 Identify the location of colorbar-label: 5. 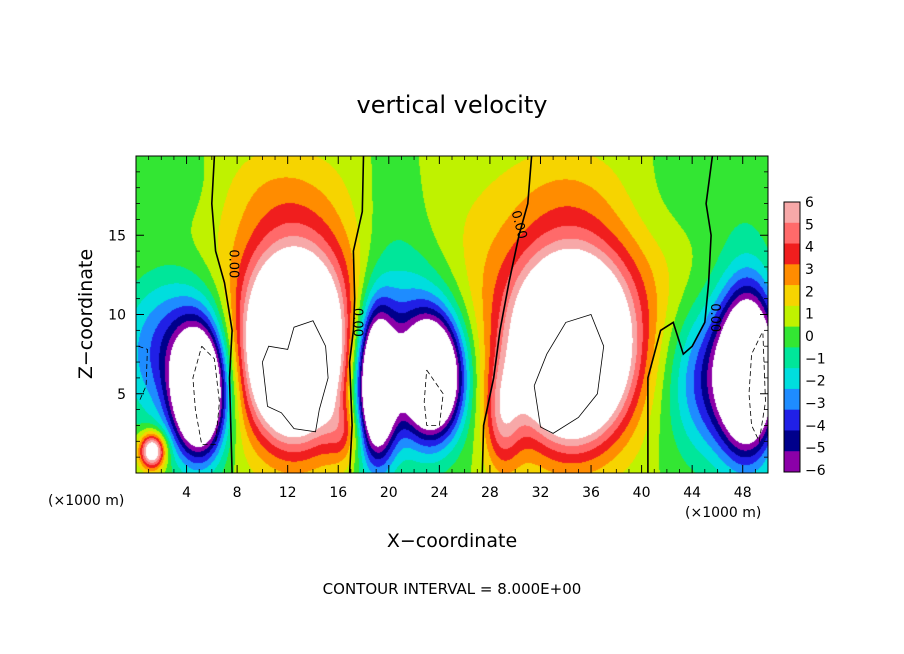
(809, 225).